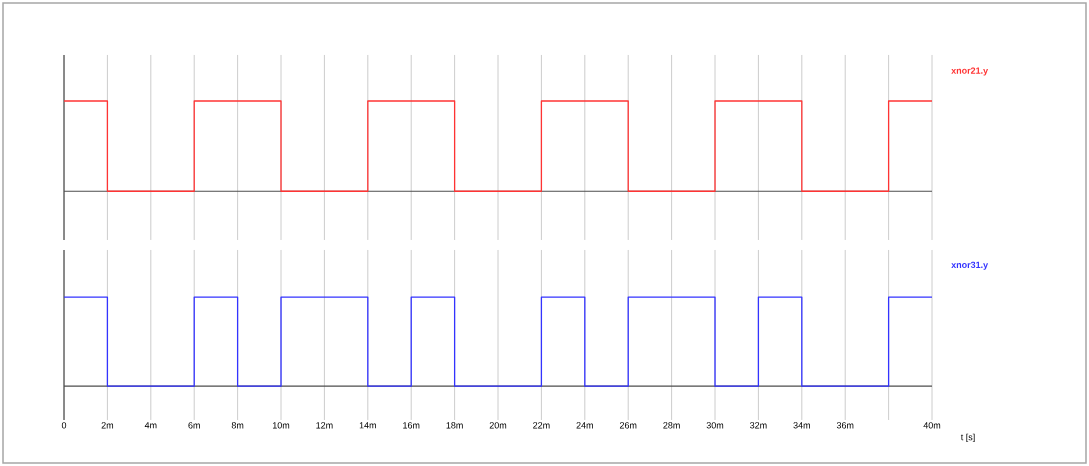 The width and height of the screenshot is (1089, 466). Describe the element at coordinates (237, 425) in the screenshot. I see `x-tick-label: 8m` at that location.